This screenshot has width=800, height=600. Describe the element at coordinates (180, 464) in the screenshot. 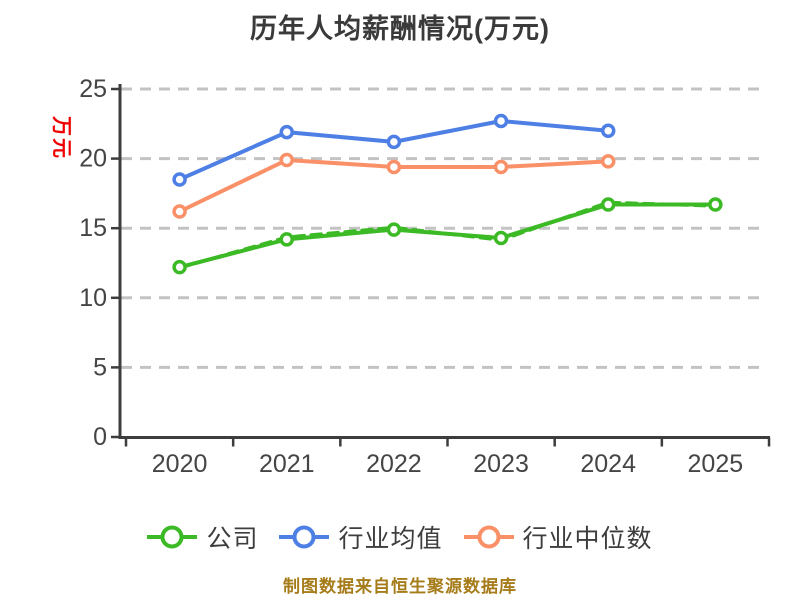

I see `x-tick-label: 2020` at that location.